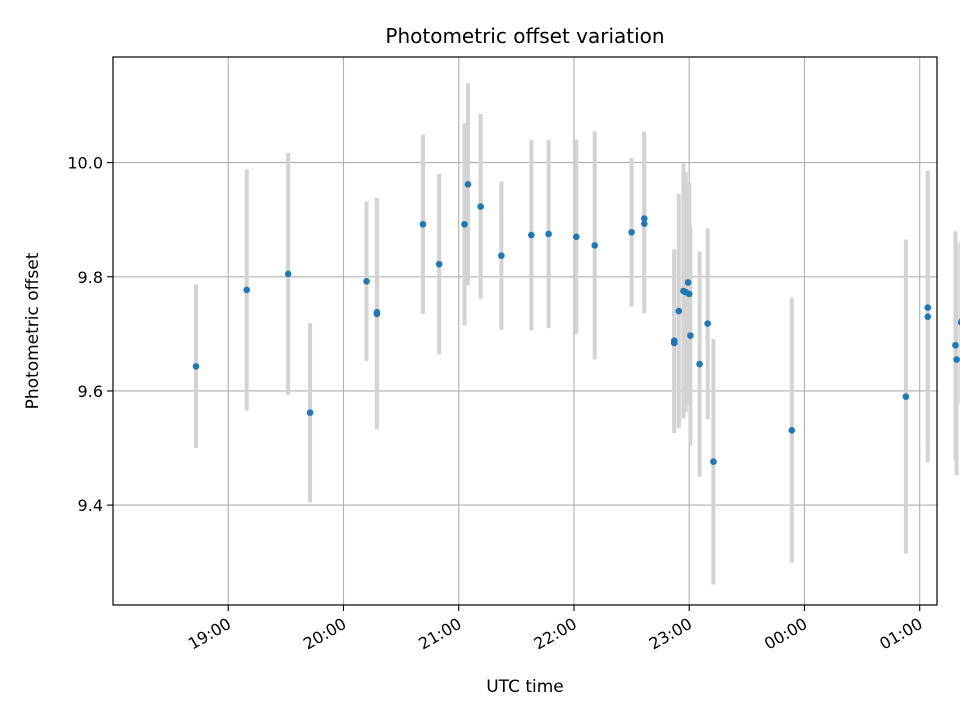 Image resolution: width=960 pixels, height=720 pixels. I want to click on y-tick-label: 9.4, so click(90, 505).